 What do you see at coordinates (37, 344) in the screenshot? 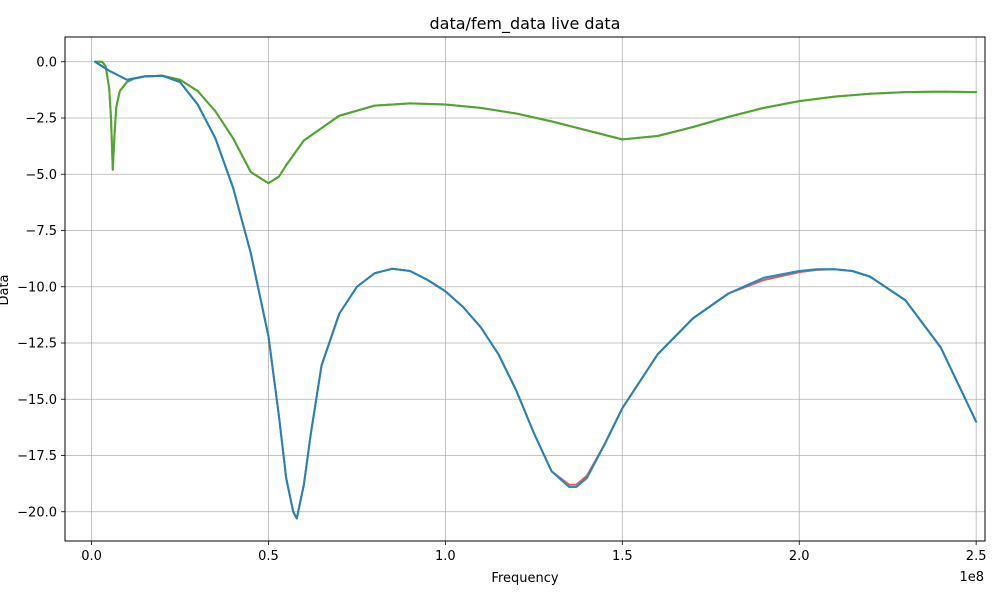
I see `y-tick-label: −12.5` at bounding box center [37, 344].